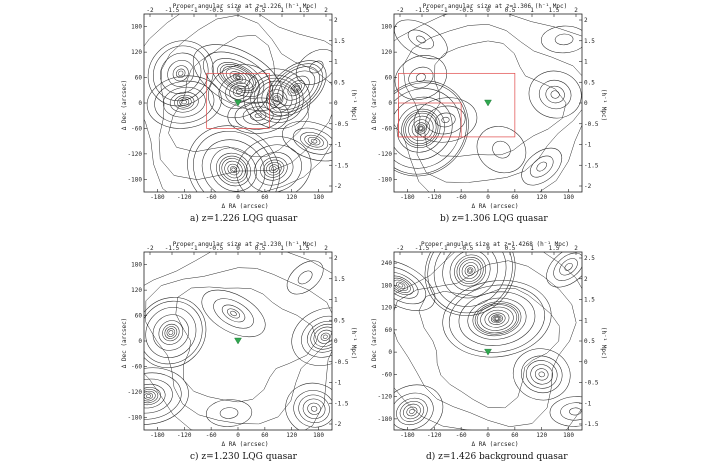 Image resolution: width=727 pixels, height=470 pixels. Describe the element at coordinates (487, 195) in the screenshot. I see `bottom-ticks: -180 -120 -60 0 60 120 180` at that location.